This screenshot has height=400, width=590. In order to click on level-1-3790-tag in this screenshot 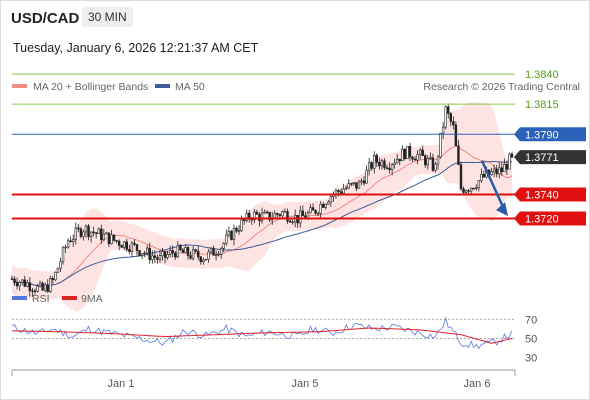, I will do `click(550, 134)`.